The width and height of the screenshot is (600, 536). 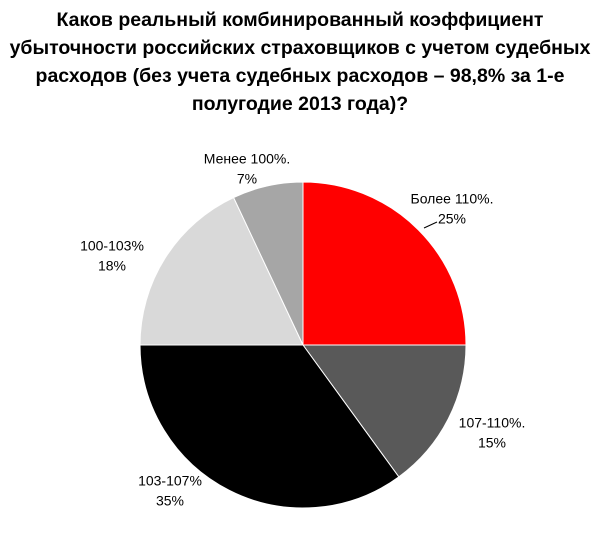 I want to click on slice-value-label: 7%, so click(x=247, y=179).